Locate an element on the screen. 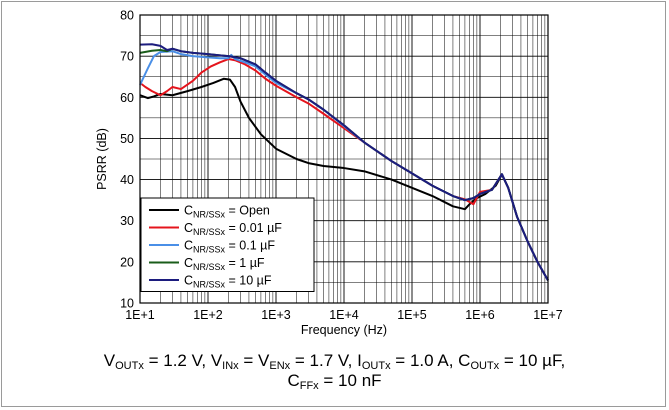  legend-entry: CNR/SSx = 0.1 µF is located at coordinates (229, 247).